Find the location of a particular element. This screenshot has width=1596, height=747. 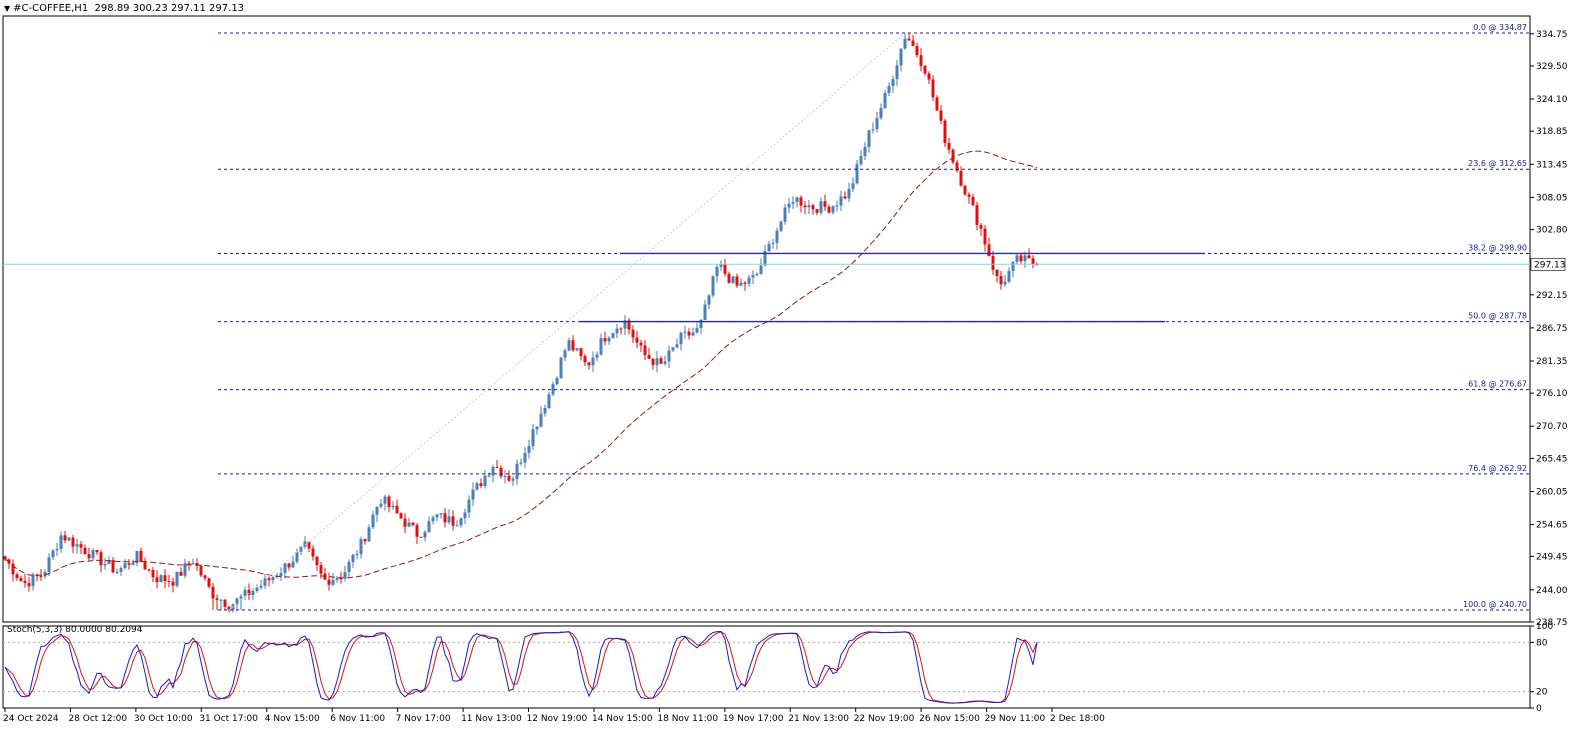

fib-level-label: 23.6 @ 312.65 is located at coordinates (1497, 163).